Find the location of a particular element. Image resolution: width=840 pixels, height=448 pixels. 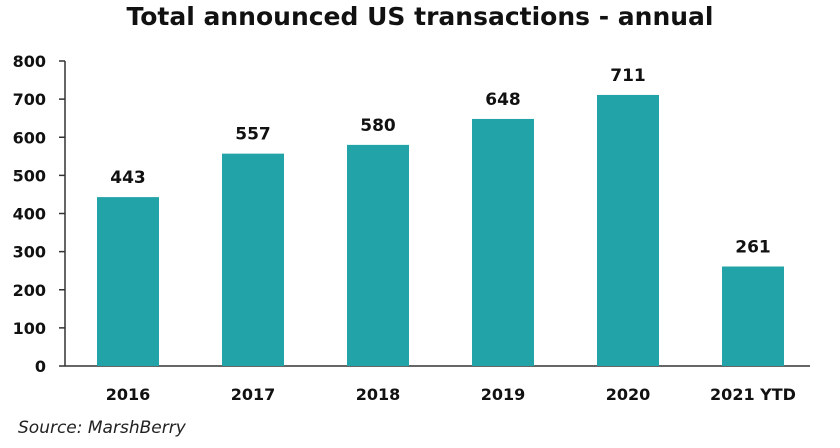

y-tick-label: 300 is located at coordinates (29, 252).